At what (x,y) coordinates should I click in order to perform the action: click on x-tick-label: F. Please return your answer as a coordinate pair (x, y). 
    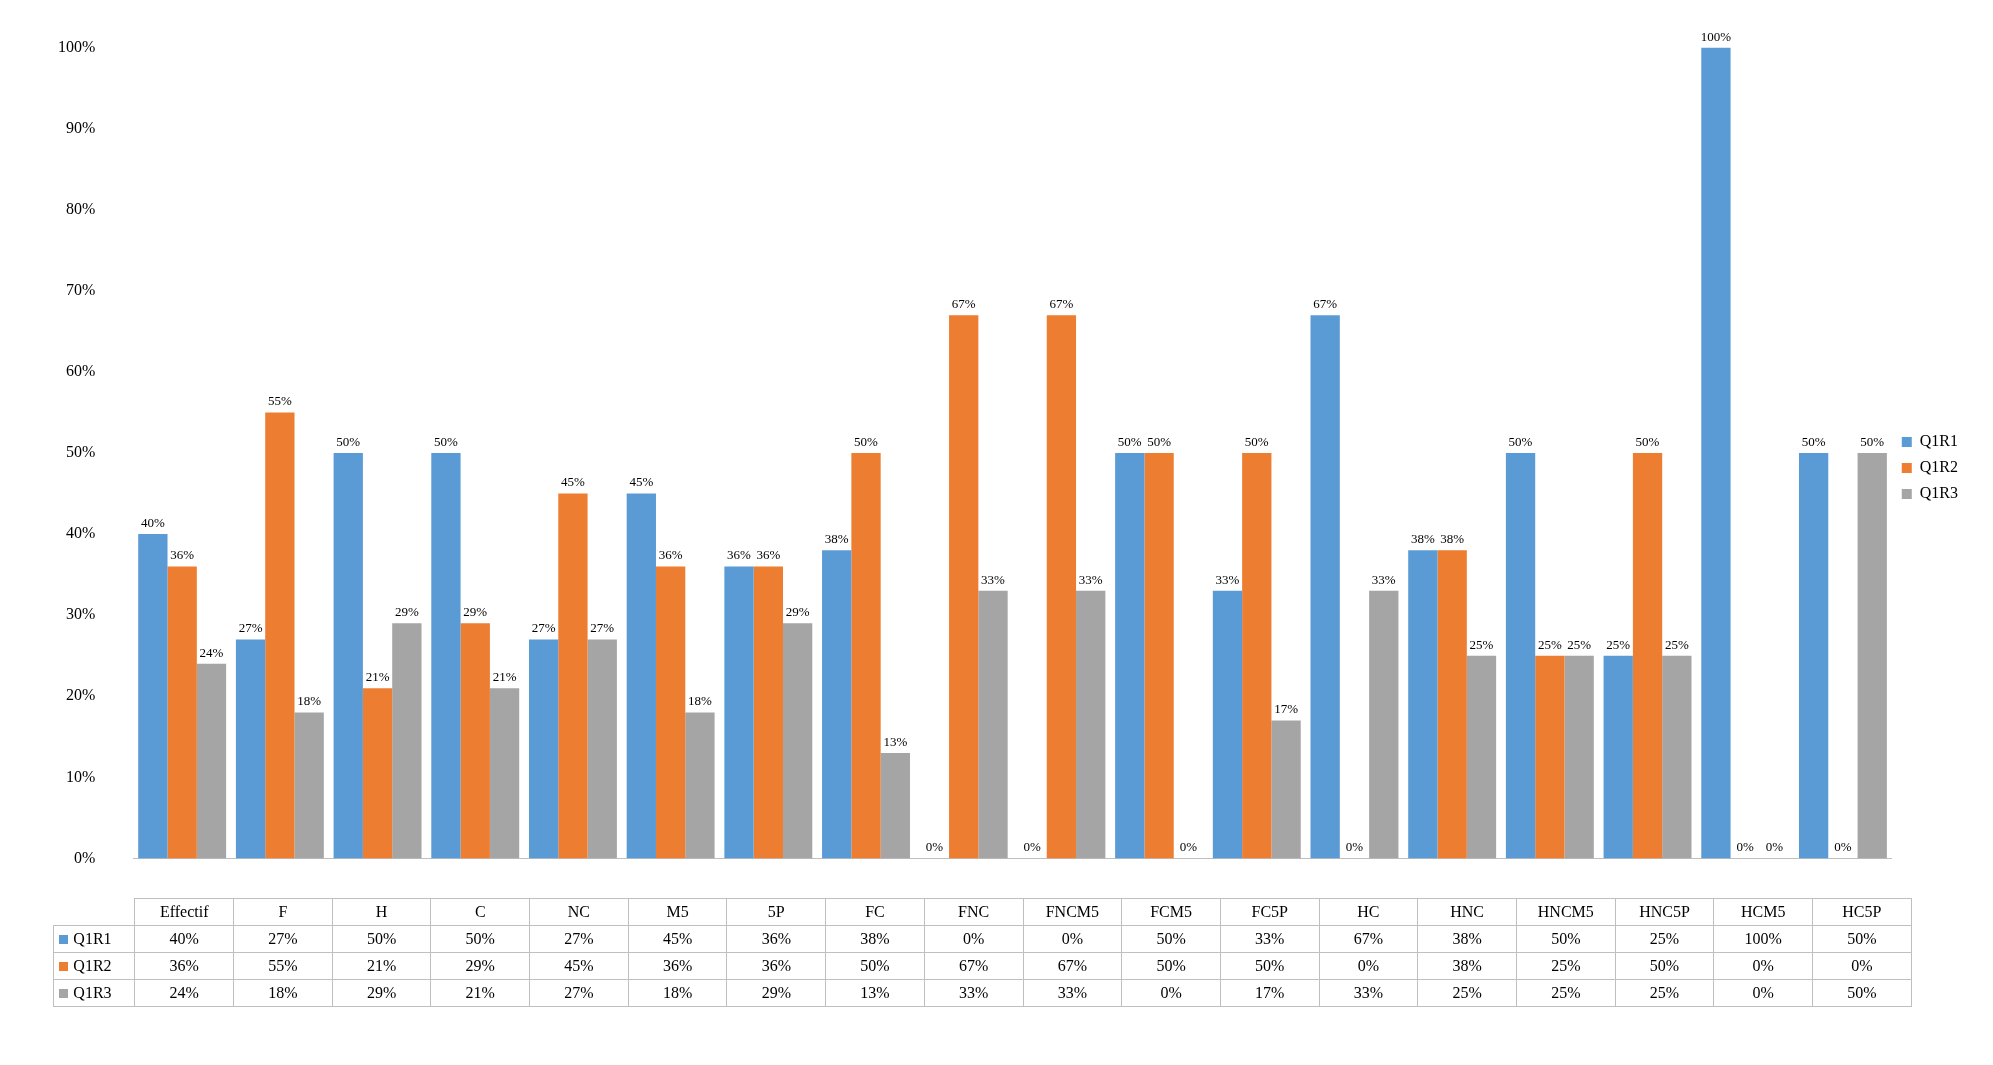
    Looking at the image, I should click on (283, 912).